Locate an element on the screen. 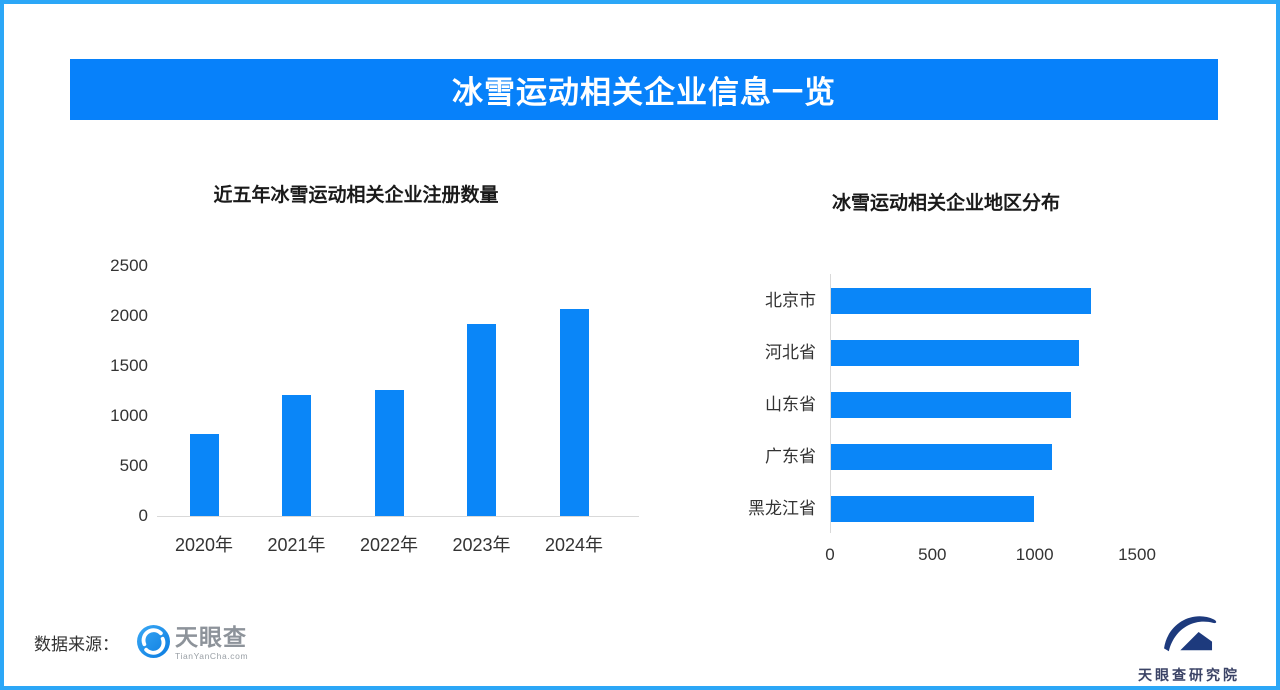  tianyancha-research-logo: 天眼查研究院 is located at coordinates (1189, 646).